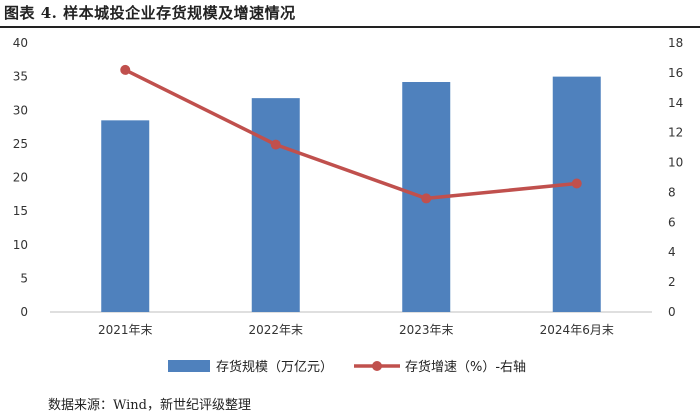  I want to click on source-note: 数据来源：Wind，新世纪评级整理, so click(149, 405).